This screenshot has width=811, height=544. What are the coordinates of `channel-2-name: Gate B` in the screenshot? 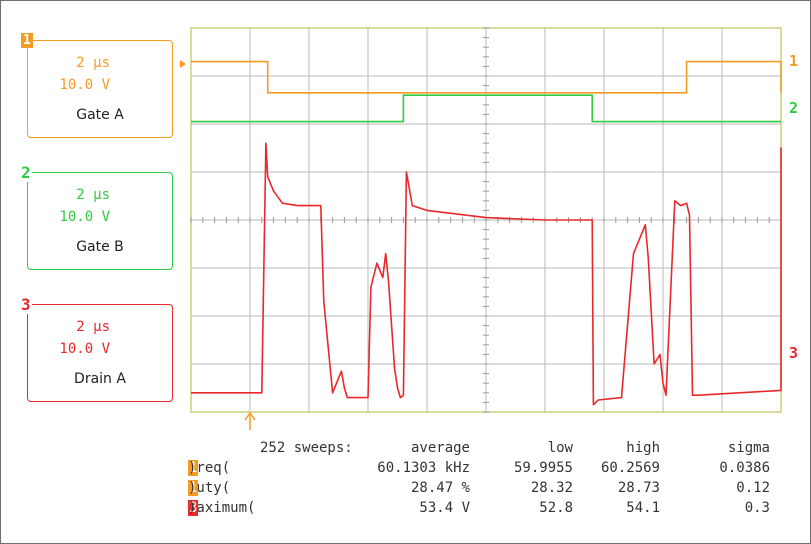 It's located at (100, 247).